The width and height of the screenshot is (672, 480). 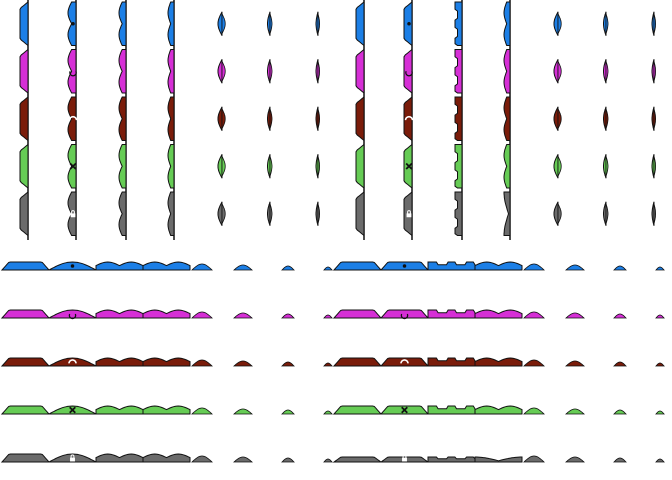 I want to click on angular-strip-green, so click(x=498, y=410).